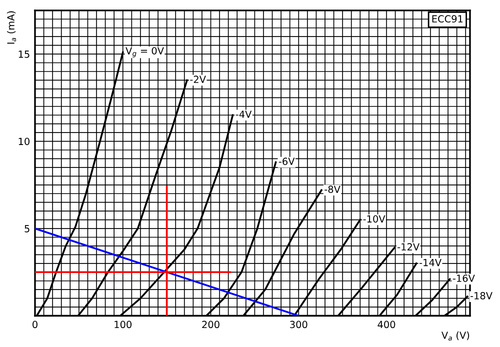 This screenshot has height=347, width=500. I want to click on y-tick-label: 15, so click(24, 54).